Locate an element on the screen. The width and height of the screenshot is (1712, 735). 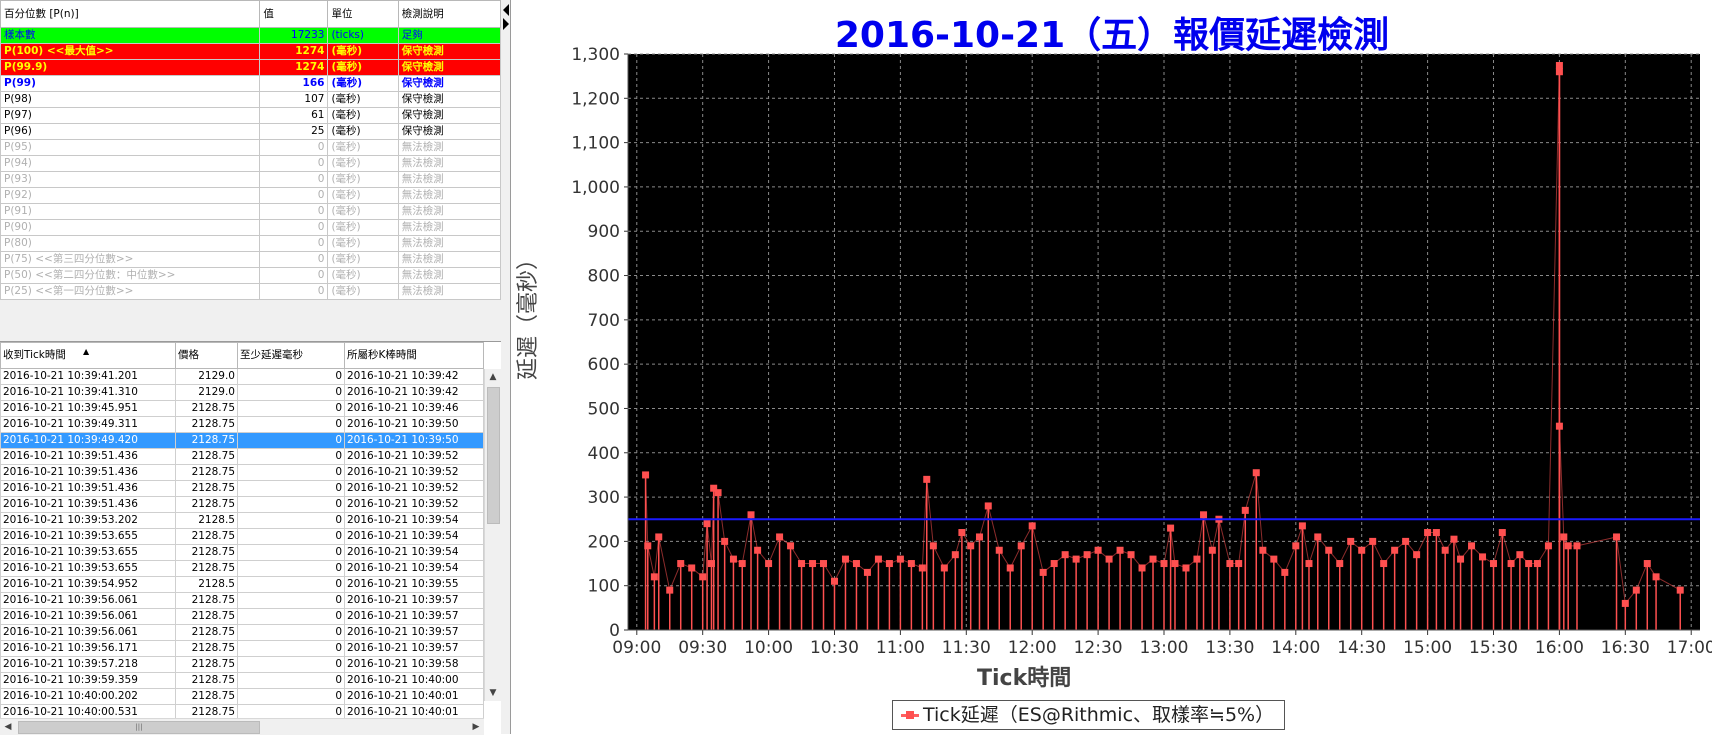
percentile-label: P(91) is located at coordinates (130, 211).